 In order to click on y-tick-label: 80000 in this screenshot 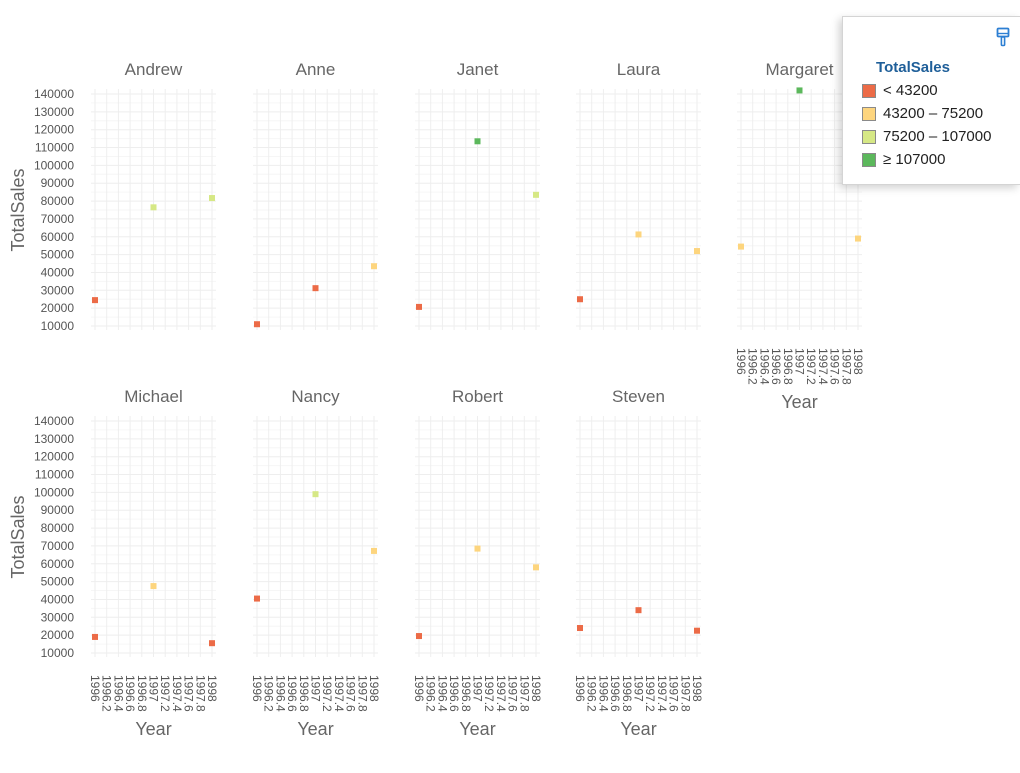, I will do `click(58, 201)`.